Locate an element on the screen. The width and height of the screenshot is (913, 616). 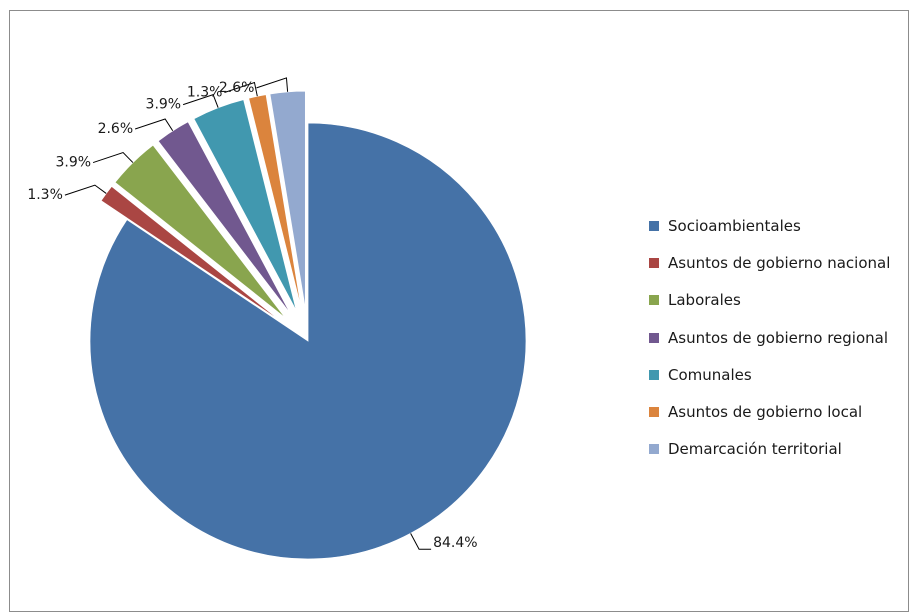
slice-laborales is located at coordinates (200, 231).